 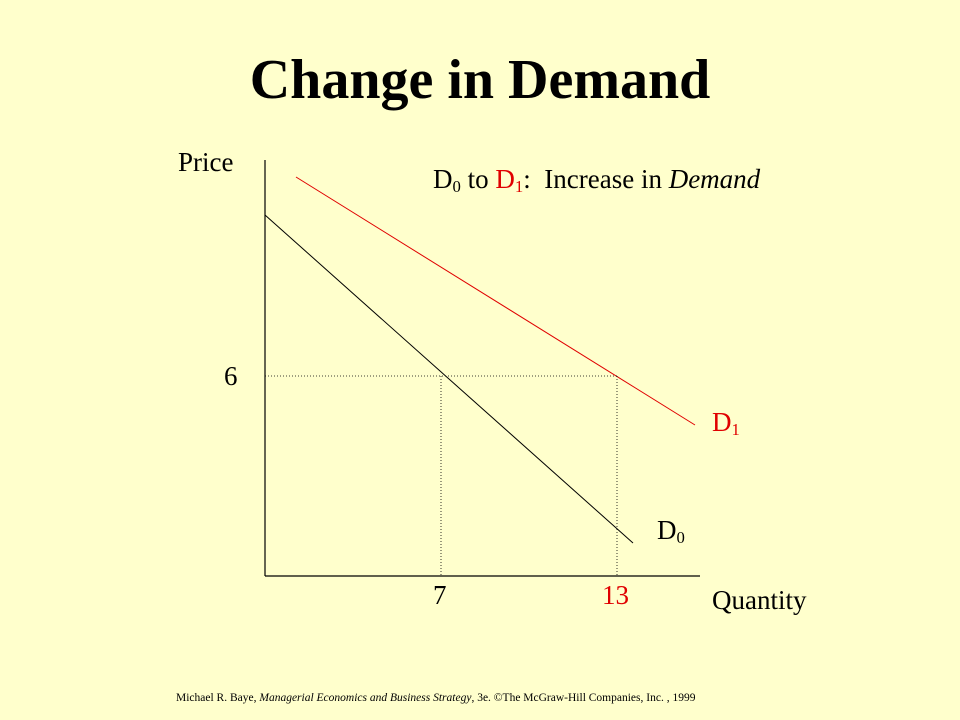 I want to click on emphasis: Demand, so click(x=714, y=179).